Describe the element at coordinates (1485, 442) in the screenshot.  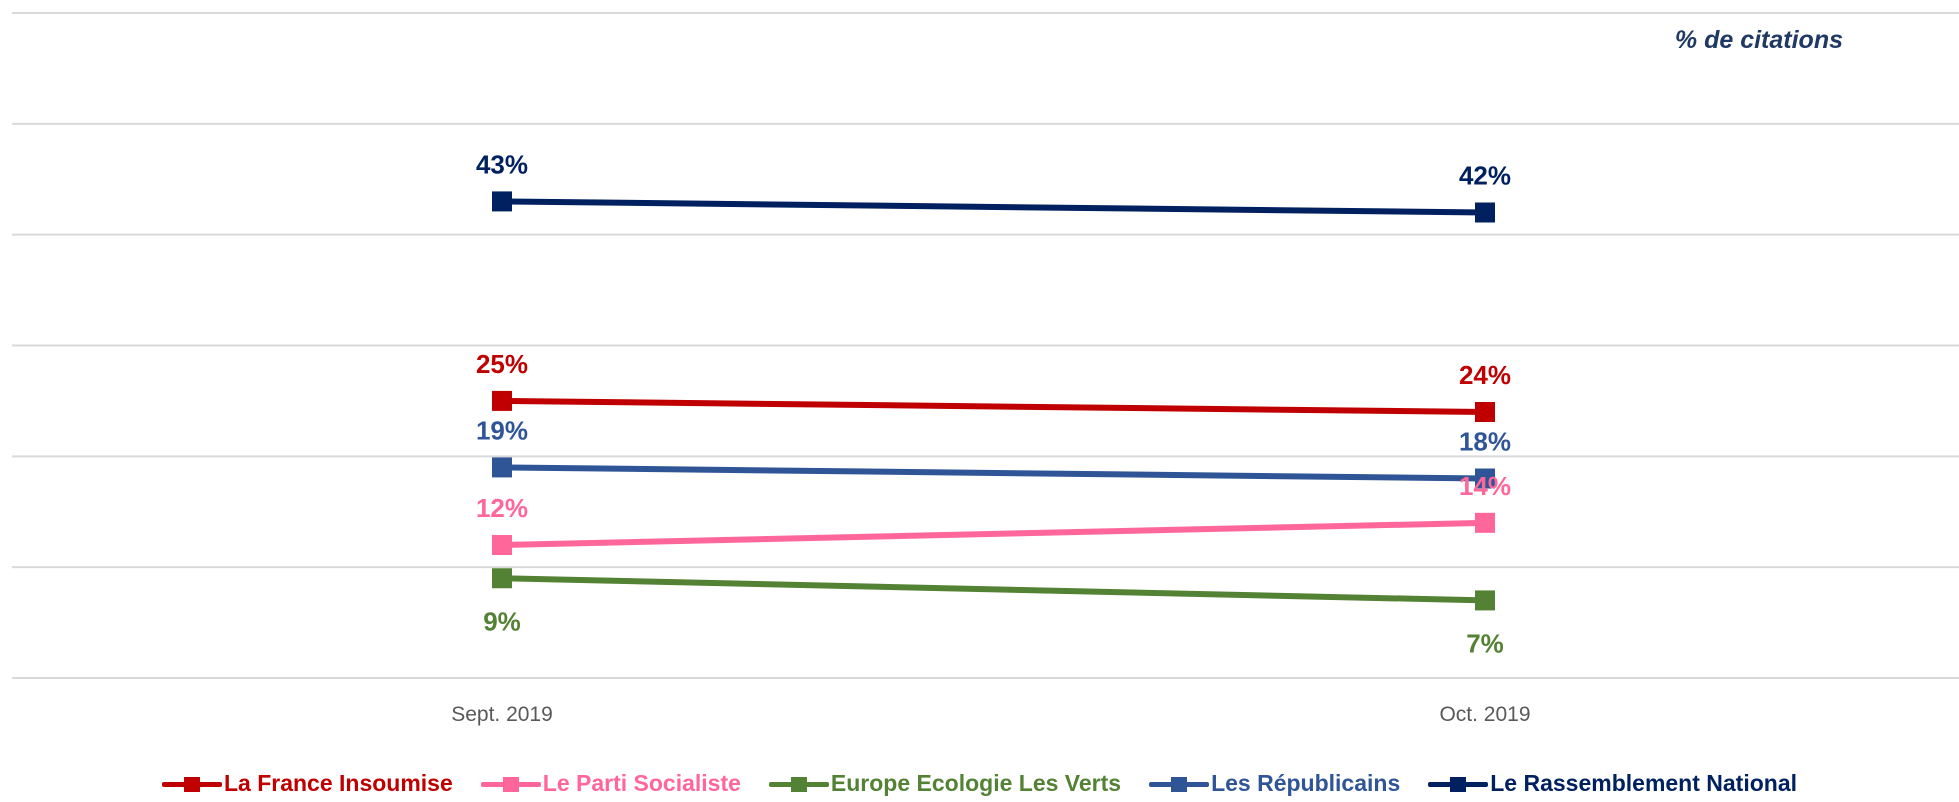
I see `data-label: 18%` at that location.